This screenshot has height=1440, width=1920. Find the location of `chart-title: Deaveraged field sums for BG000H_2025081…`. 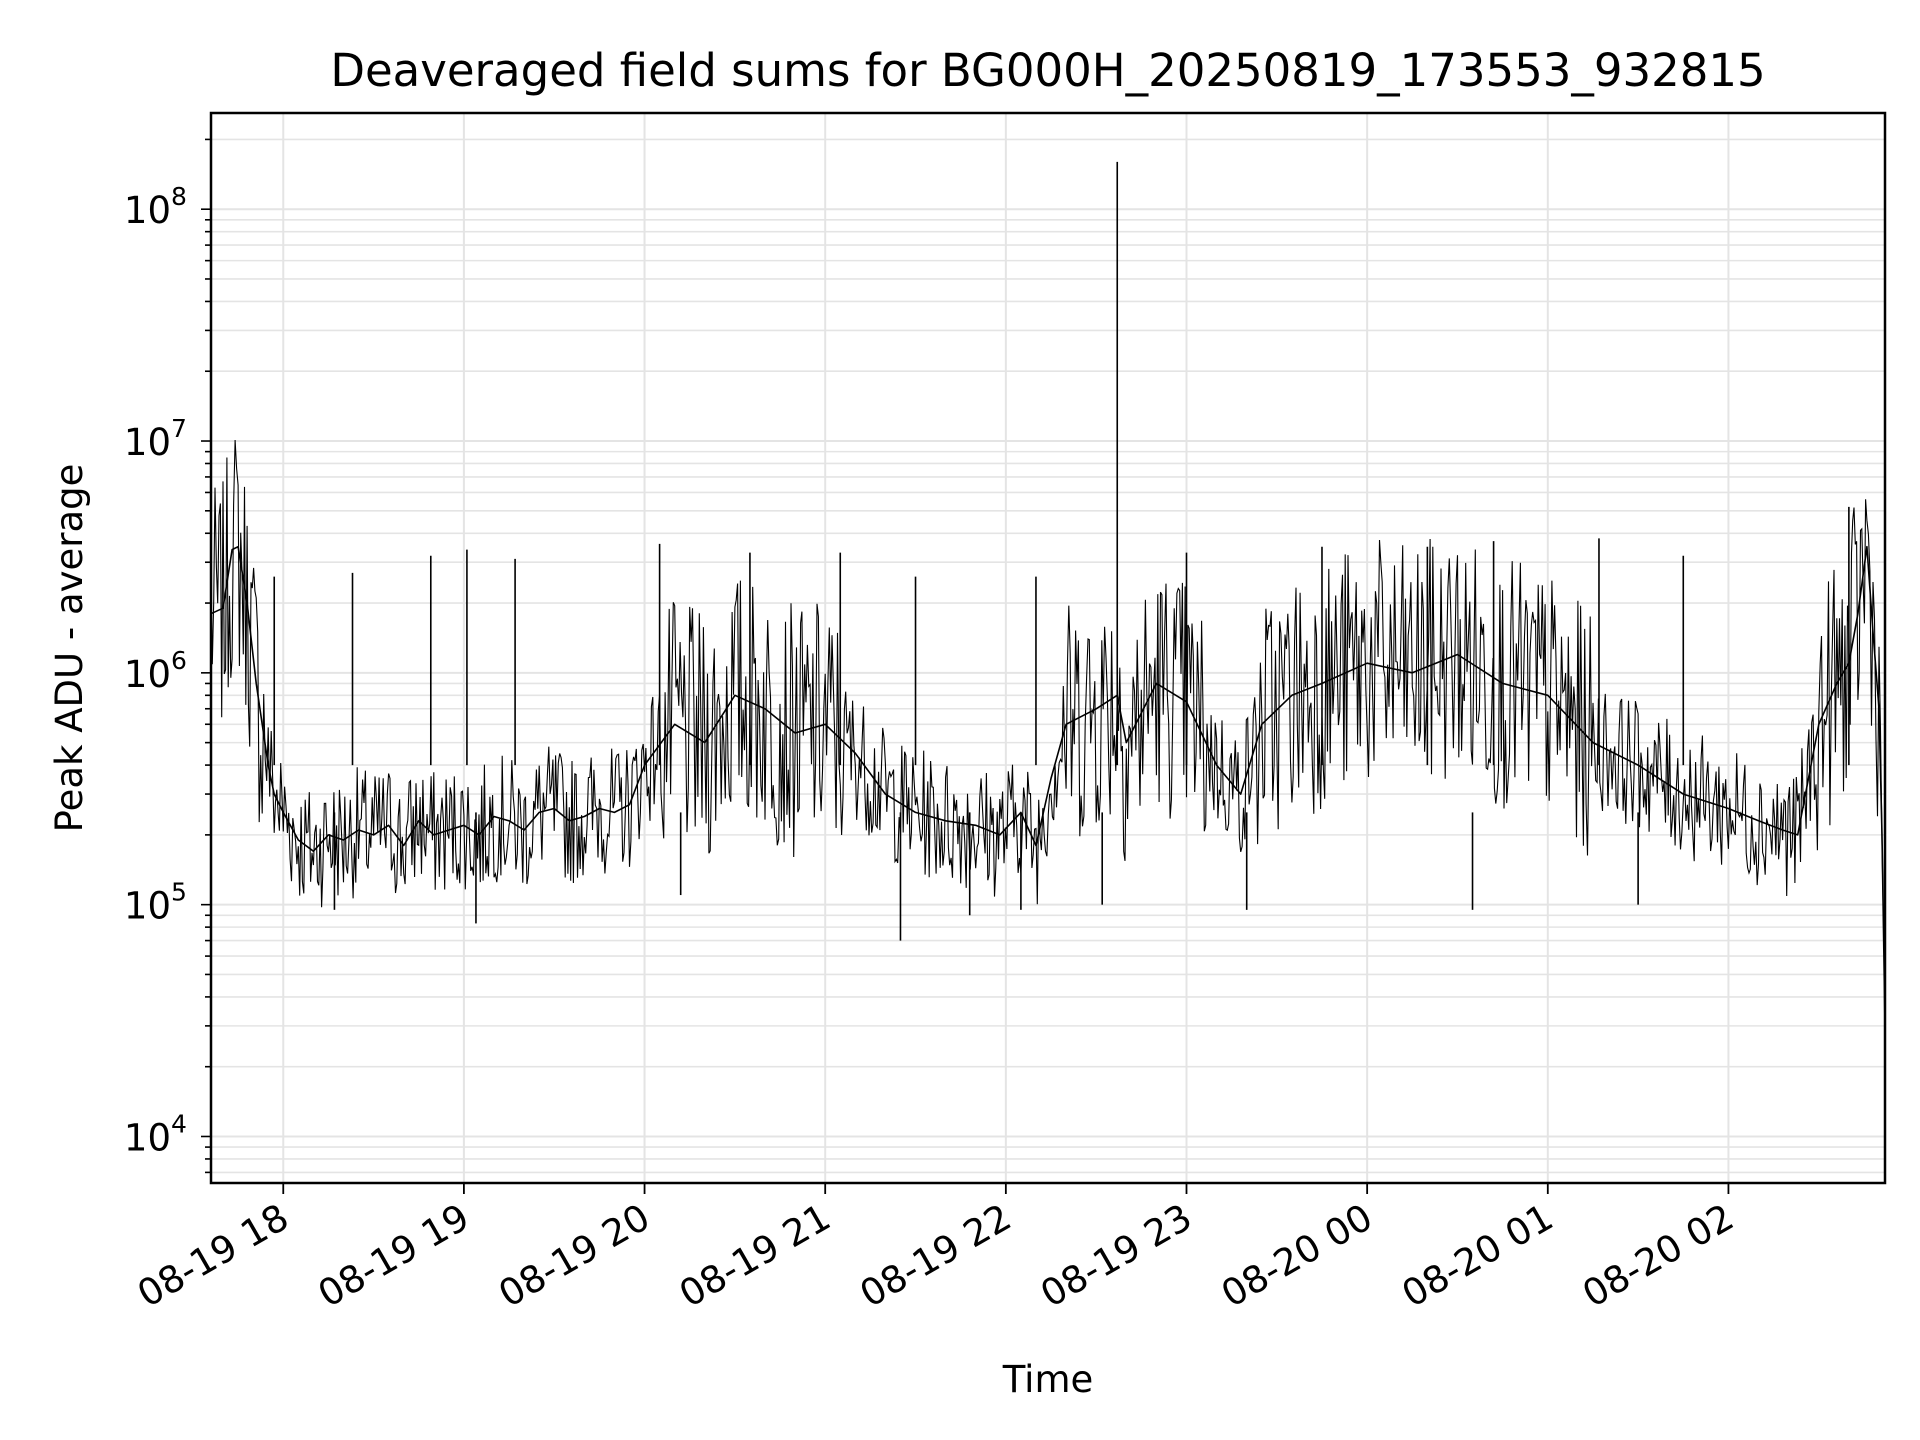

chart-title: Deaveraged field sums for BG000H_2025081… is located at coordinates (1047, 70).